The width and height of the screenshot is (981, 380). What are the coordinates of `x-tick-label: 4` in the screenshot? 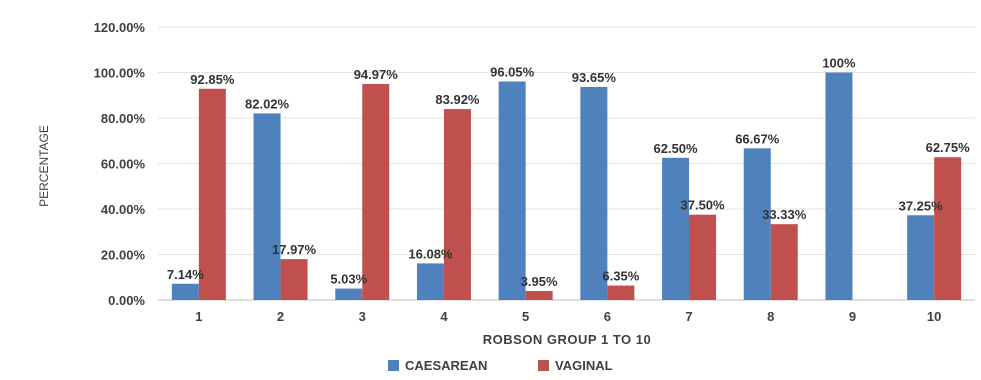 It's located at (444, 316).